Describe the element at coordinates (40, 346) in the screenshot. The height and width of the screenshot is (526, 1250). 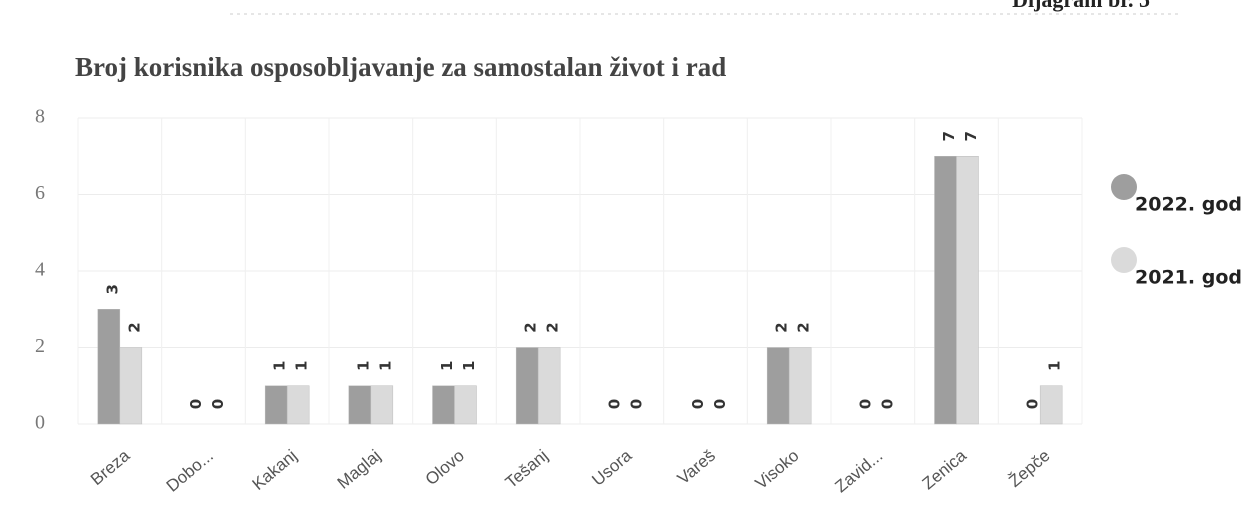
I see `y-tick-label: 2` at that location.